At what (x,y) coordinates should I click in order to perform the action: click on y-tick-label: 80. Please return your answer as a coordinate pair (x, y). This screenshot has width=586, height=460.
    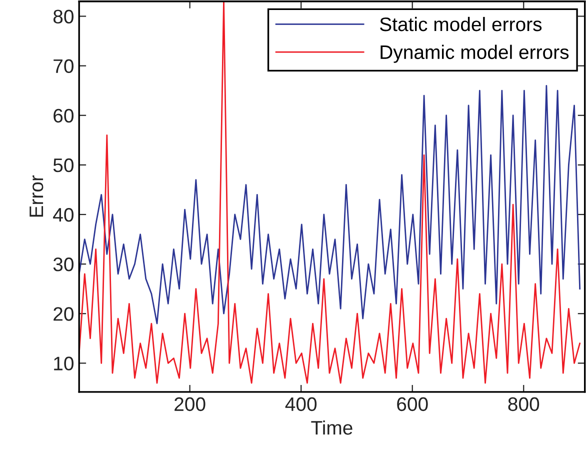
    Looking at the image, I should click on (63, 17).